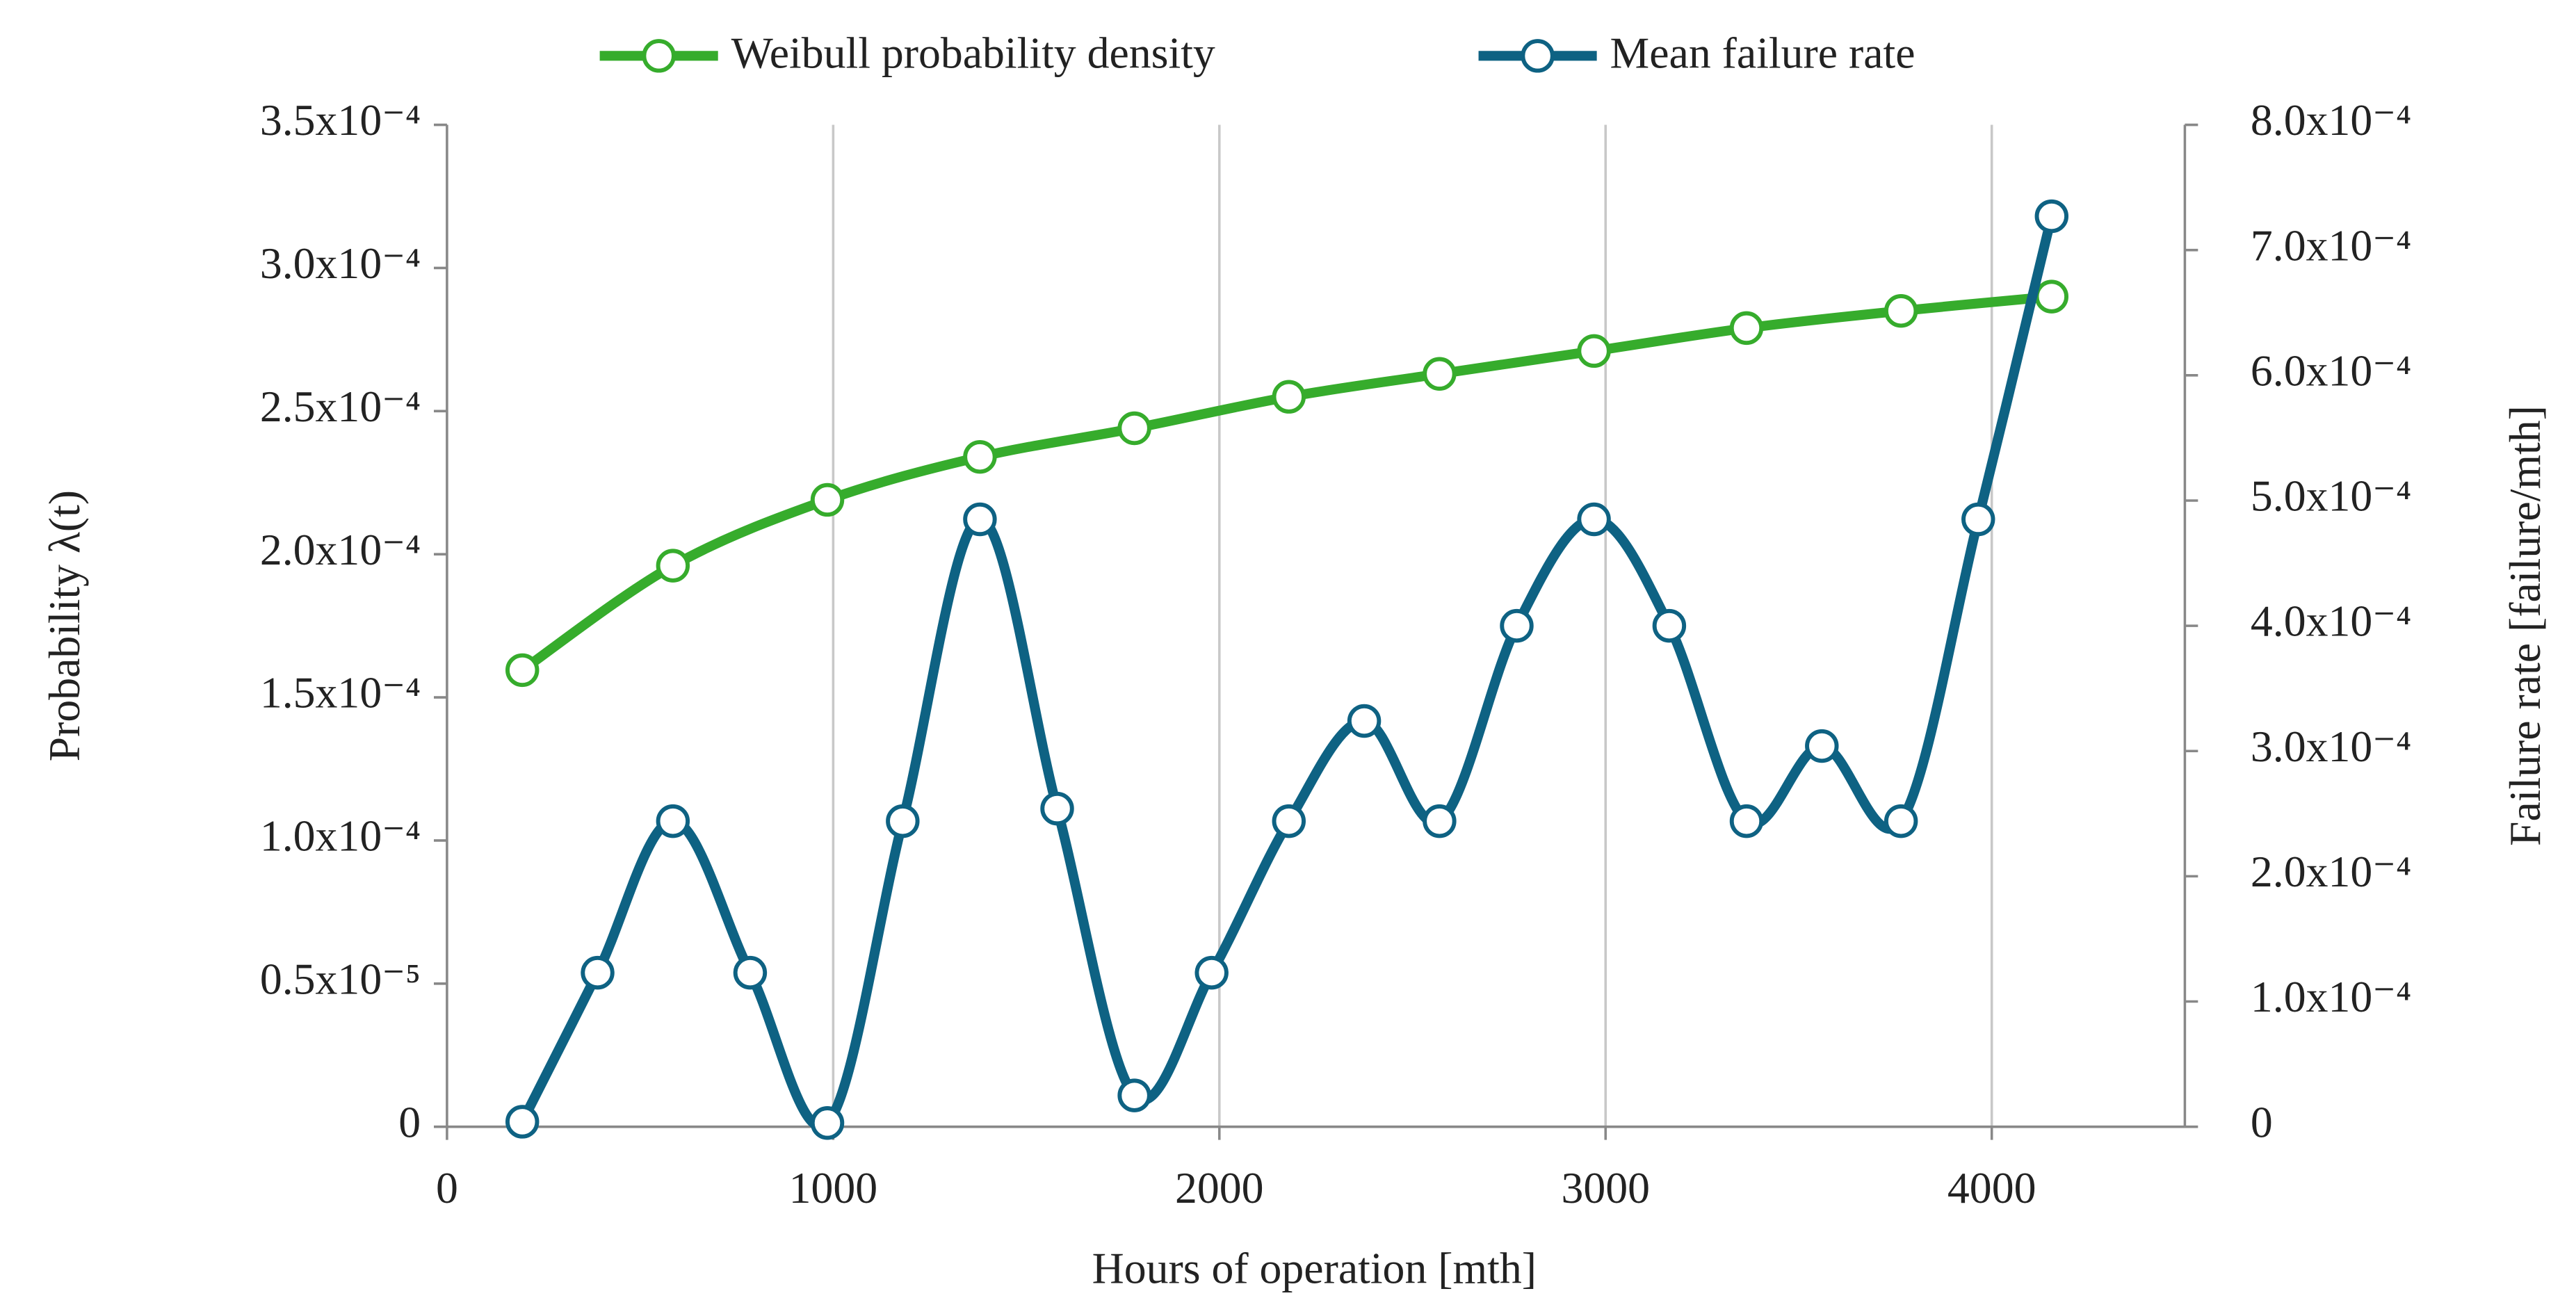  I want to click on legend-label: Mean failure rate, so click(1762, 52).